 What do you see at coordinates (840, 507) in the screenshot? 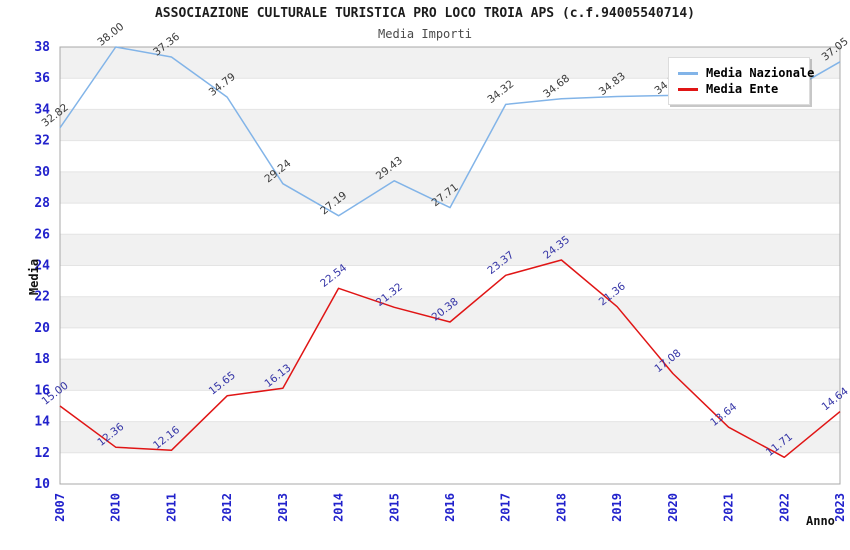
I see `x-tick-label: 2023` at bounding box center [840, 507].